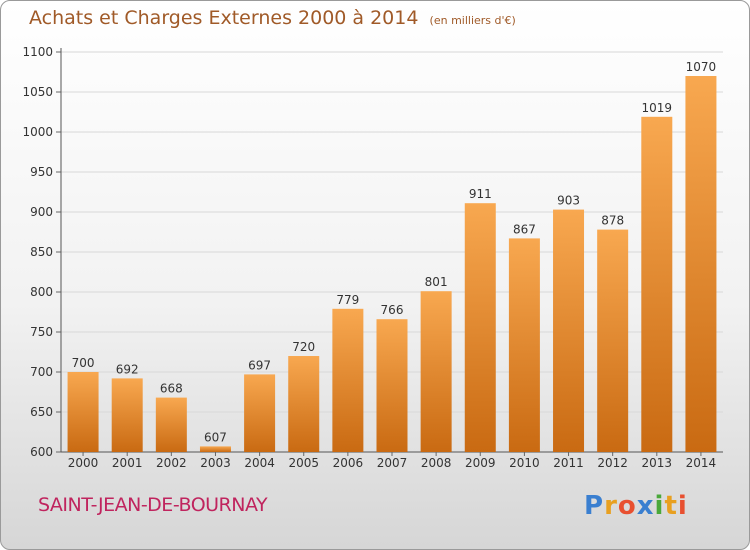  Describe the element at coordinates (41, 332) in the screenshot. I see `y-tick-label: 750` at that location.